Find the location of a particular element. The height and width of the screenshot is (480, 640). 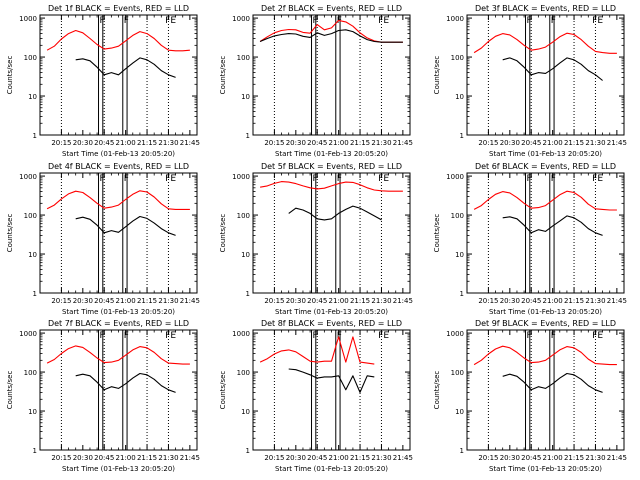

panel-title: Det 8f BLACK = Events, RED = LLD is located at coordinates (331, 323).